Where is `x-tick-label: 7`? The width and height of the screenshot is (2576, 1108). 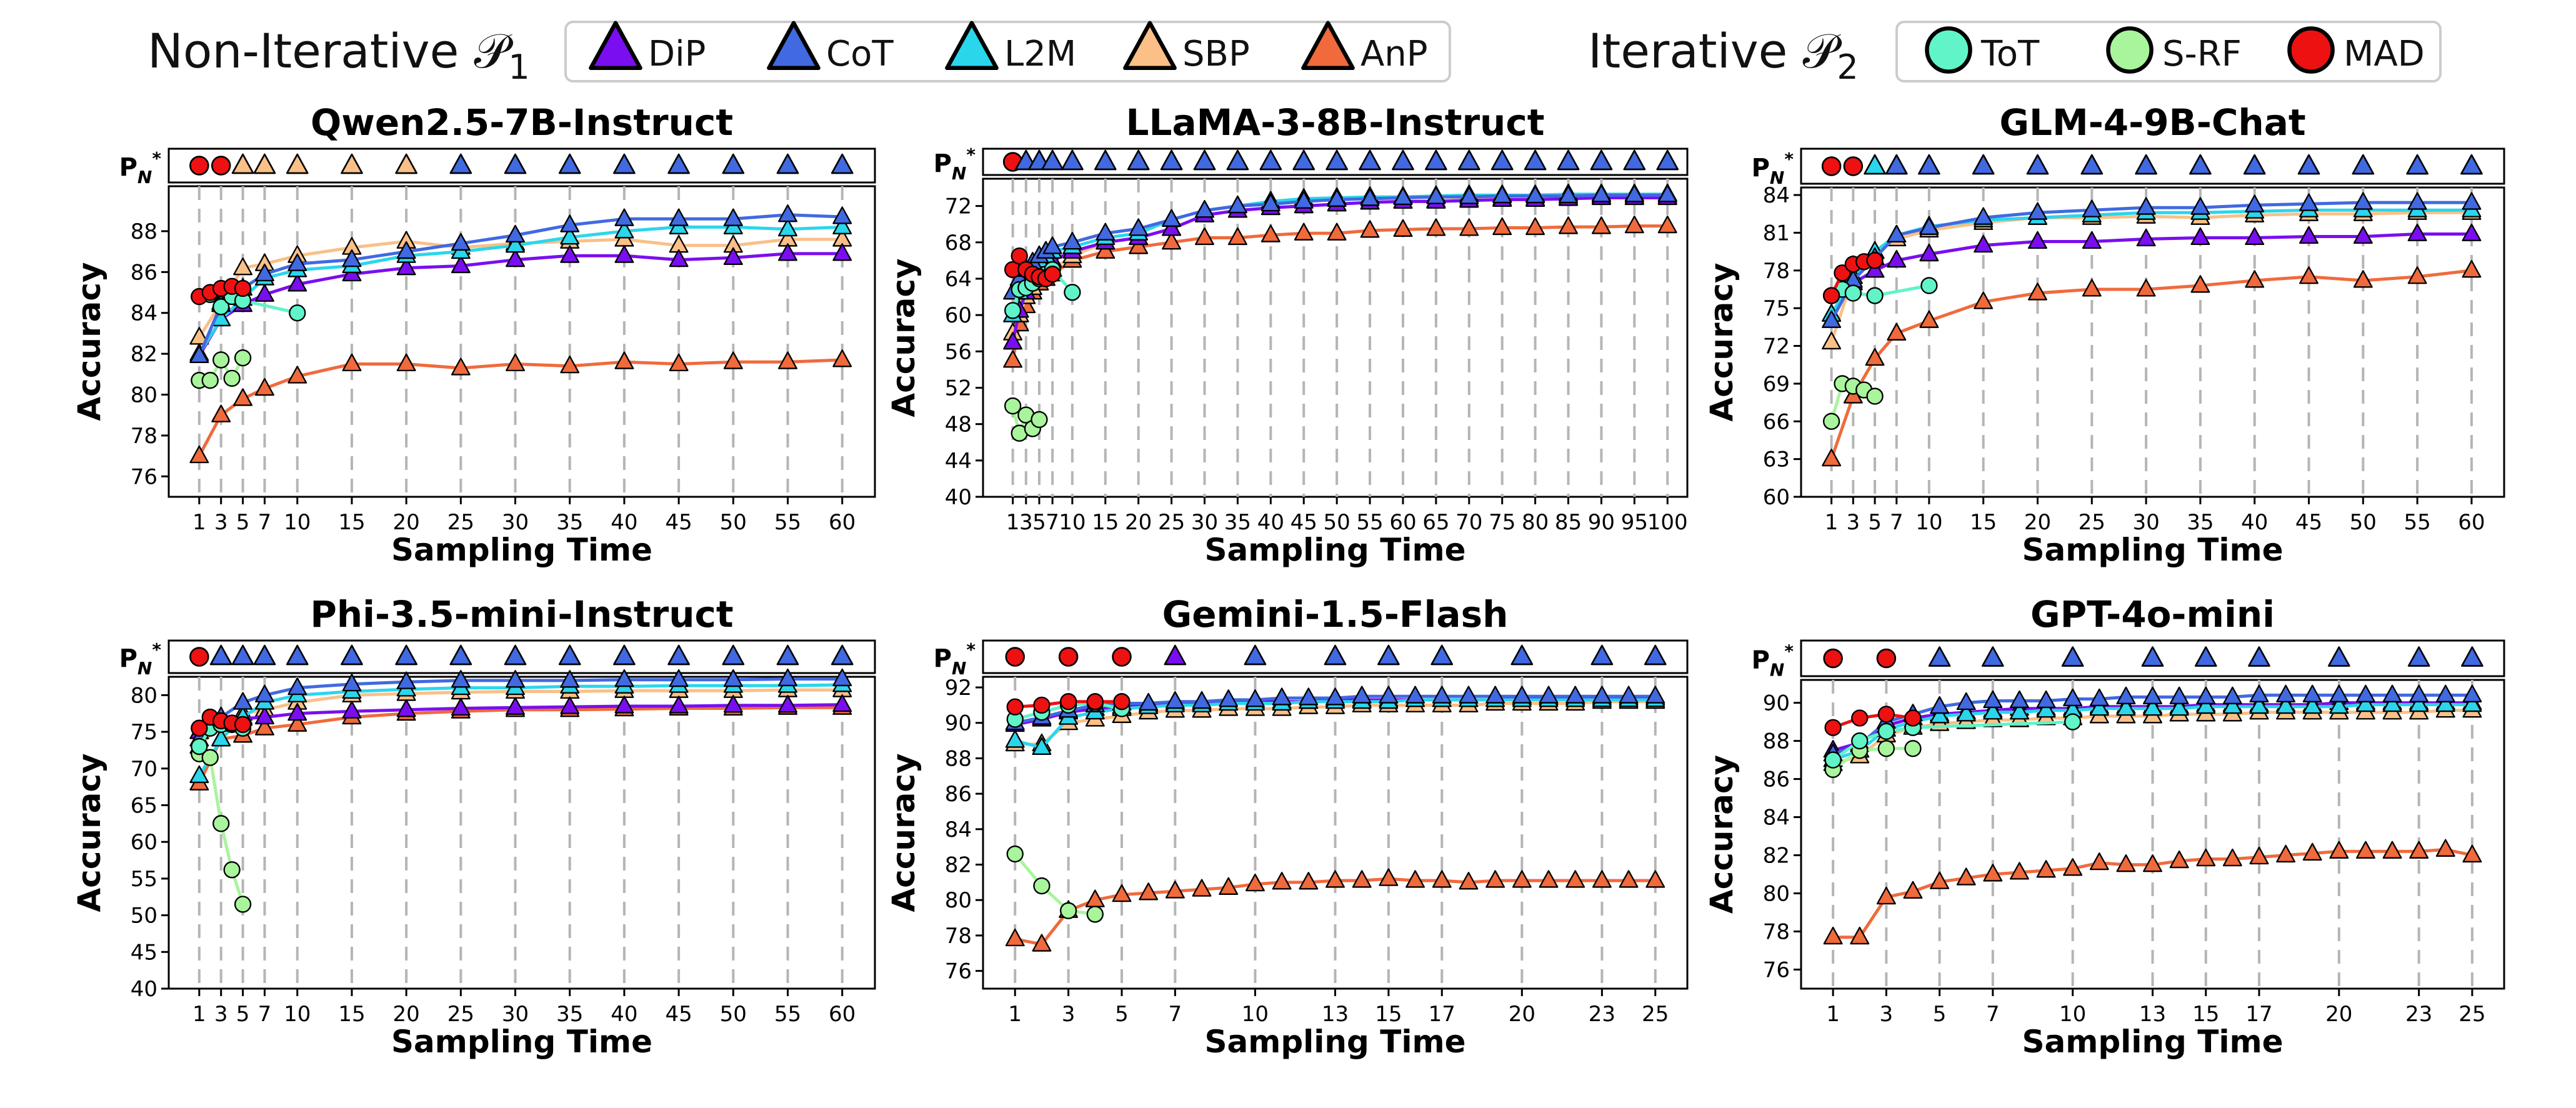 x-tick-label: 7 is located at coordinates (1175, 1015).